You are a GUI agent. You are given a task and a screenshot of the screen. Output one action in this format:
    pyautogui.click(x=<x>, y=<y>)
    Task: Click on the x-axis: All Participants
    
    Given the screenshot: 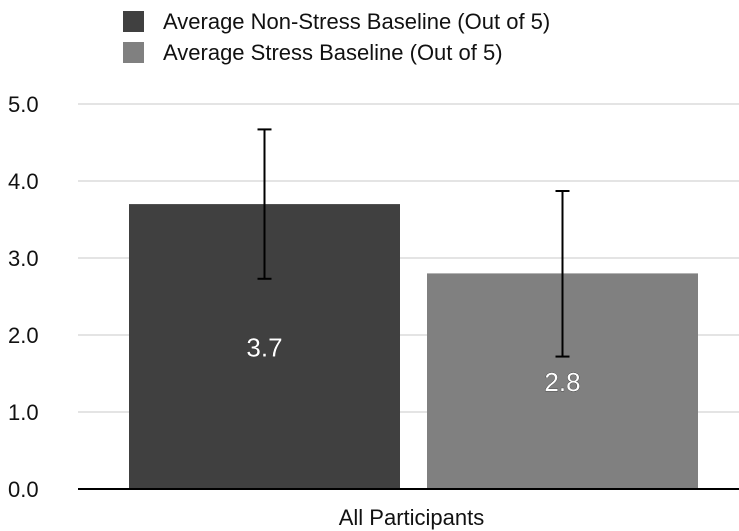 What is the action you would take?
    pyautogui.click(x=408, y=509)
    